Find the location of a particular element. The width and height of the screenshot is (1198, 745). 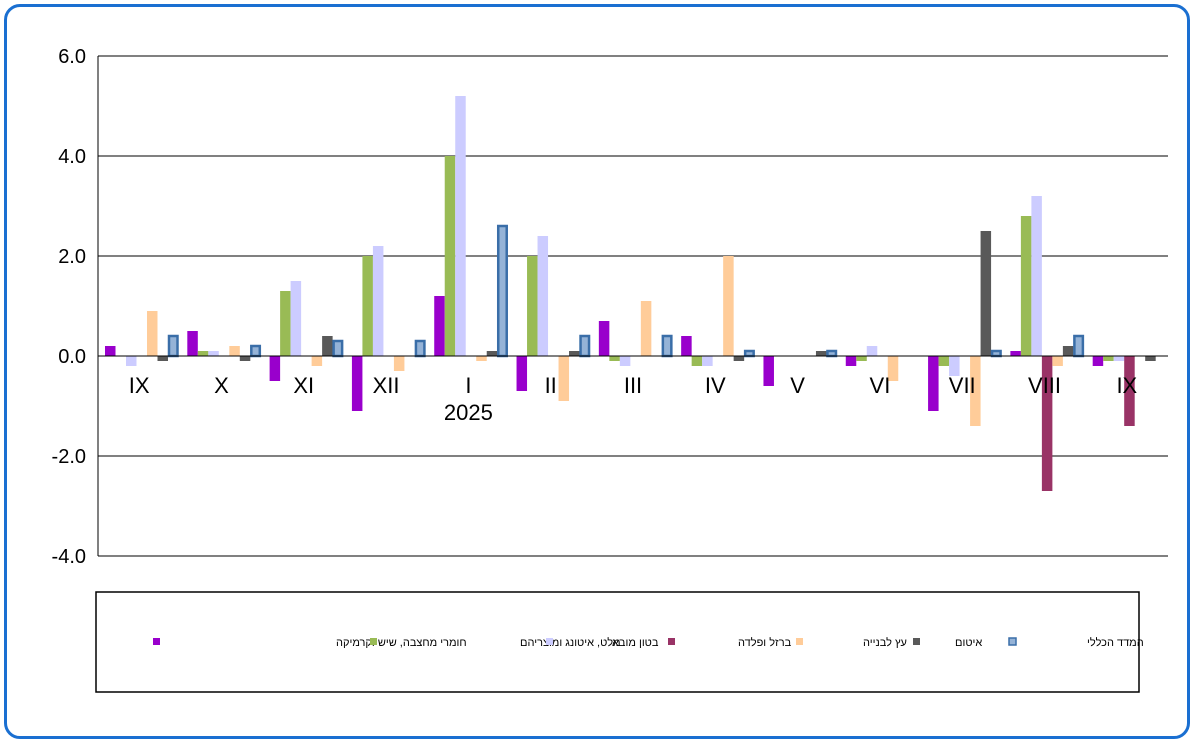

y-tick-label: 6.0 is located at coordinates (72, 57).